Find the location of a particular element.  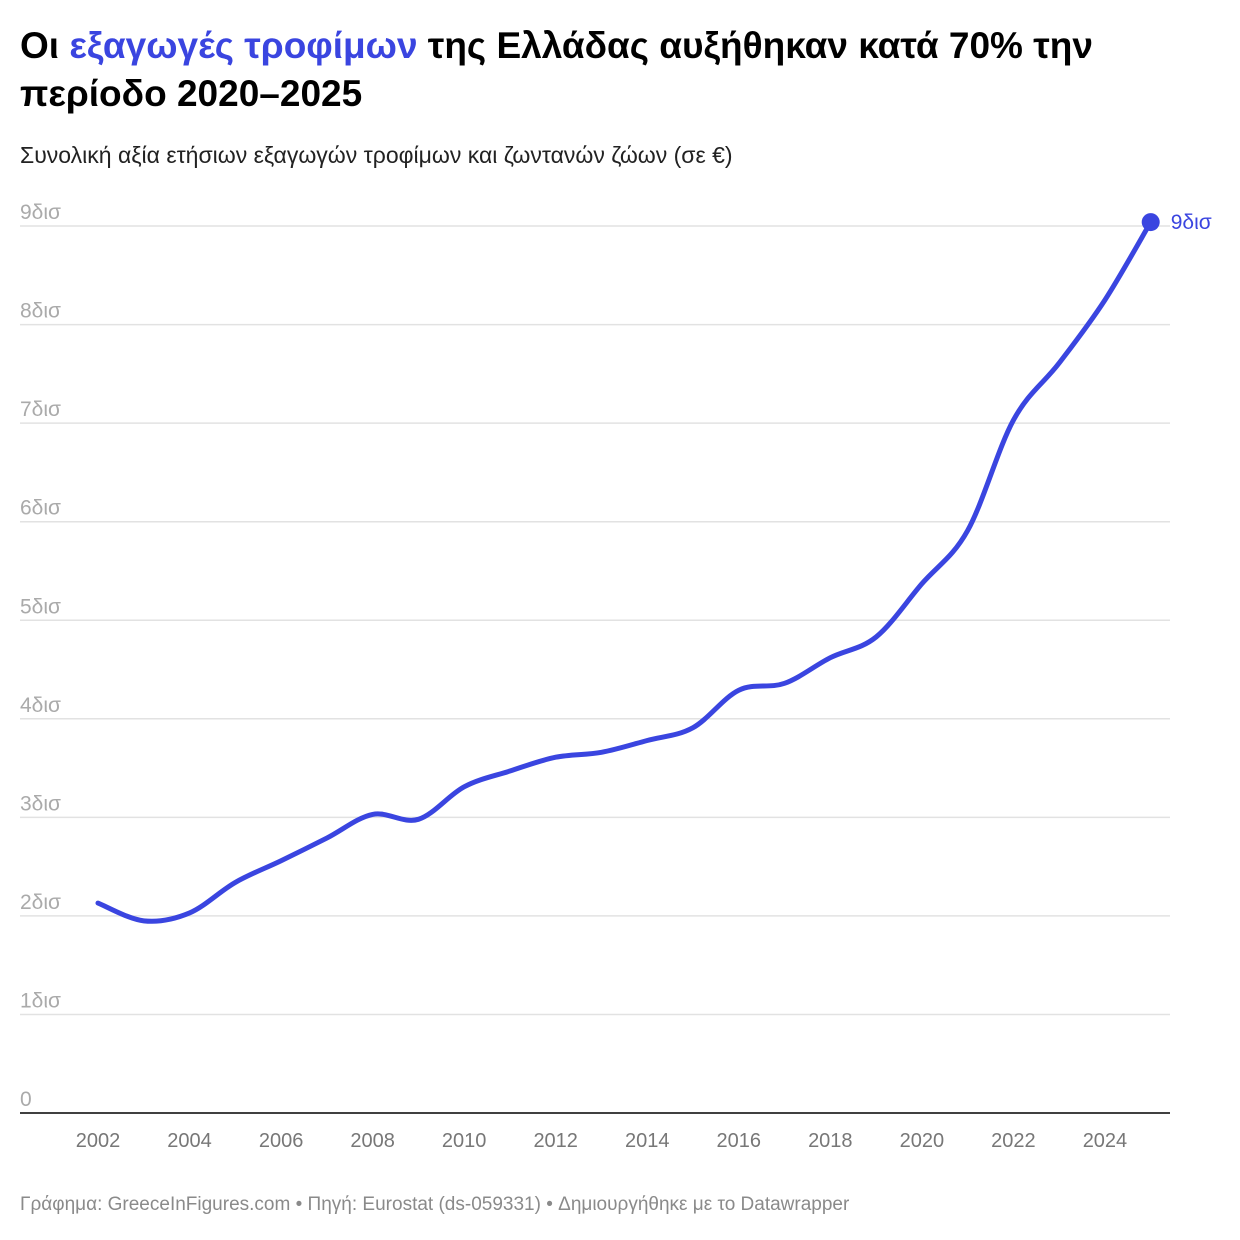

x-tick-label: 2008 is located at coordinates (372, 1141).